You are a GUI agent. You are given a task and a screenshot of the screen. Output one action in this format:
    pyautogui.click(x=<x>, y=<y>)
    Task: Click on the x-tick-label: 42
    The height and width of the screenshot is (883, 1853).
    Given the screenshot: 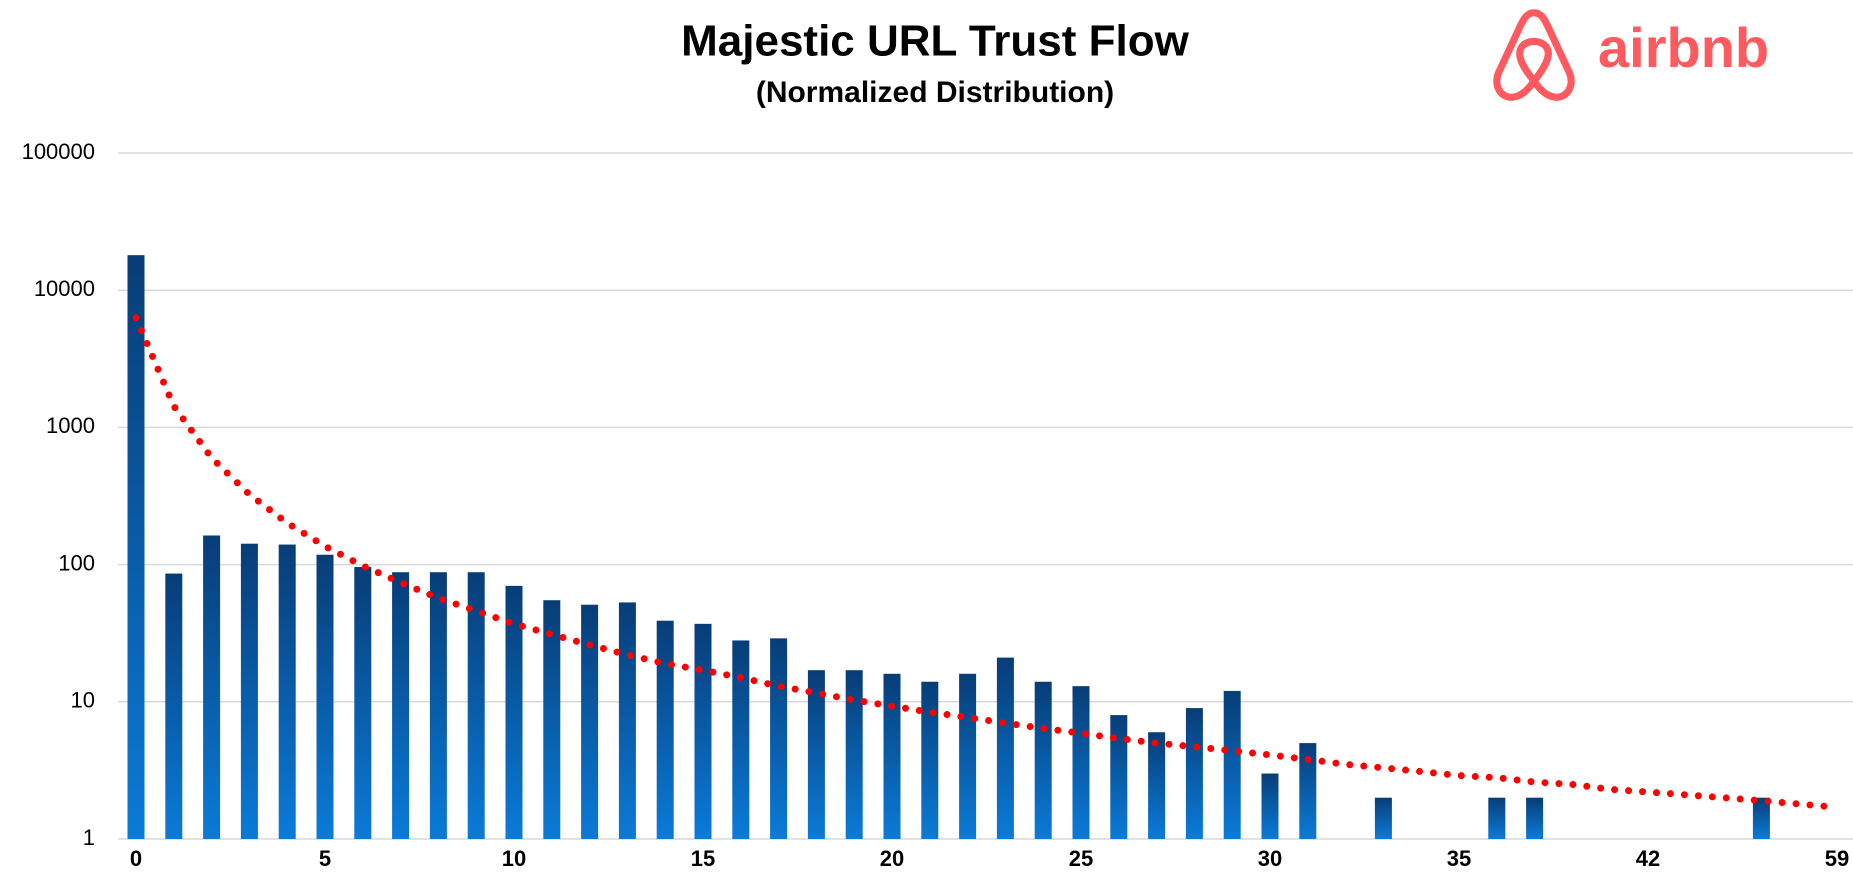 What is the action you would take?
    pyautogui.click(x=1648, y=858)
    